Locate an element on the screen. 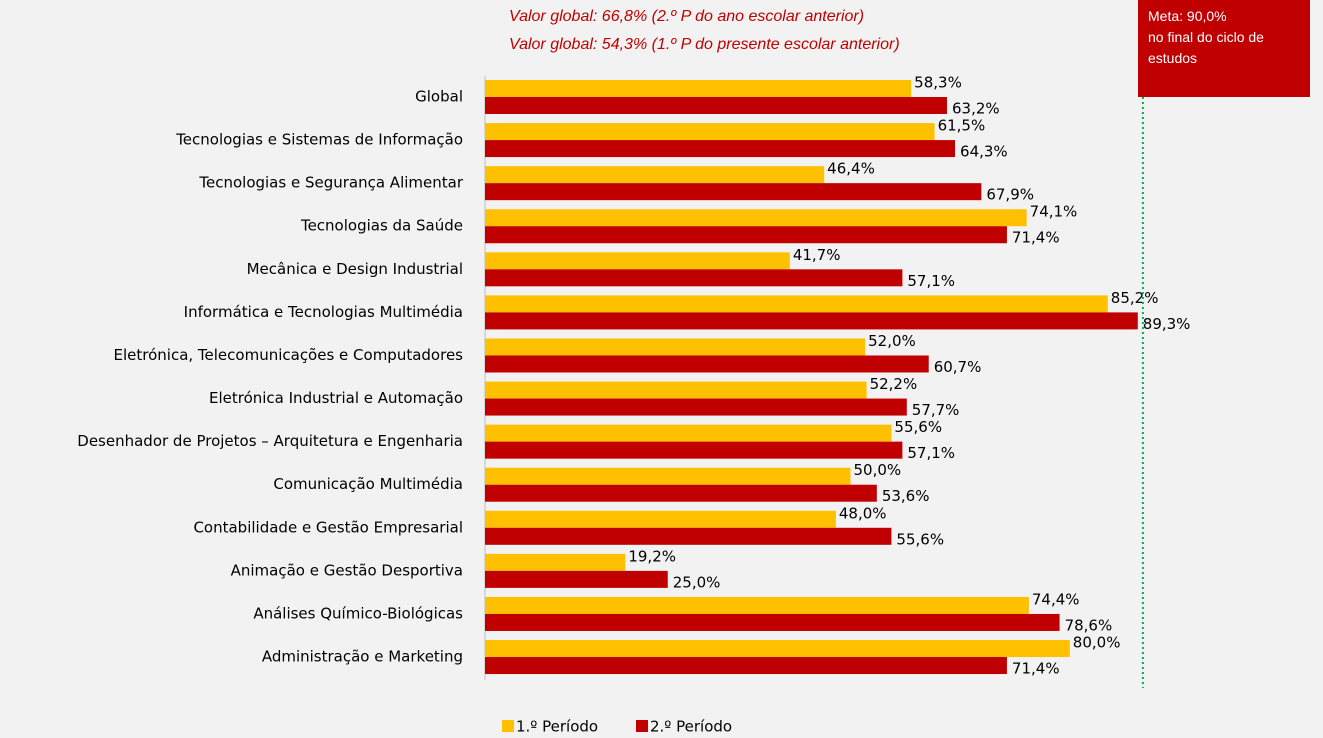  data-label: 52,2% is located at coordinates (894, 384).